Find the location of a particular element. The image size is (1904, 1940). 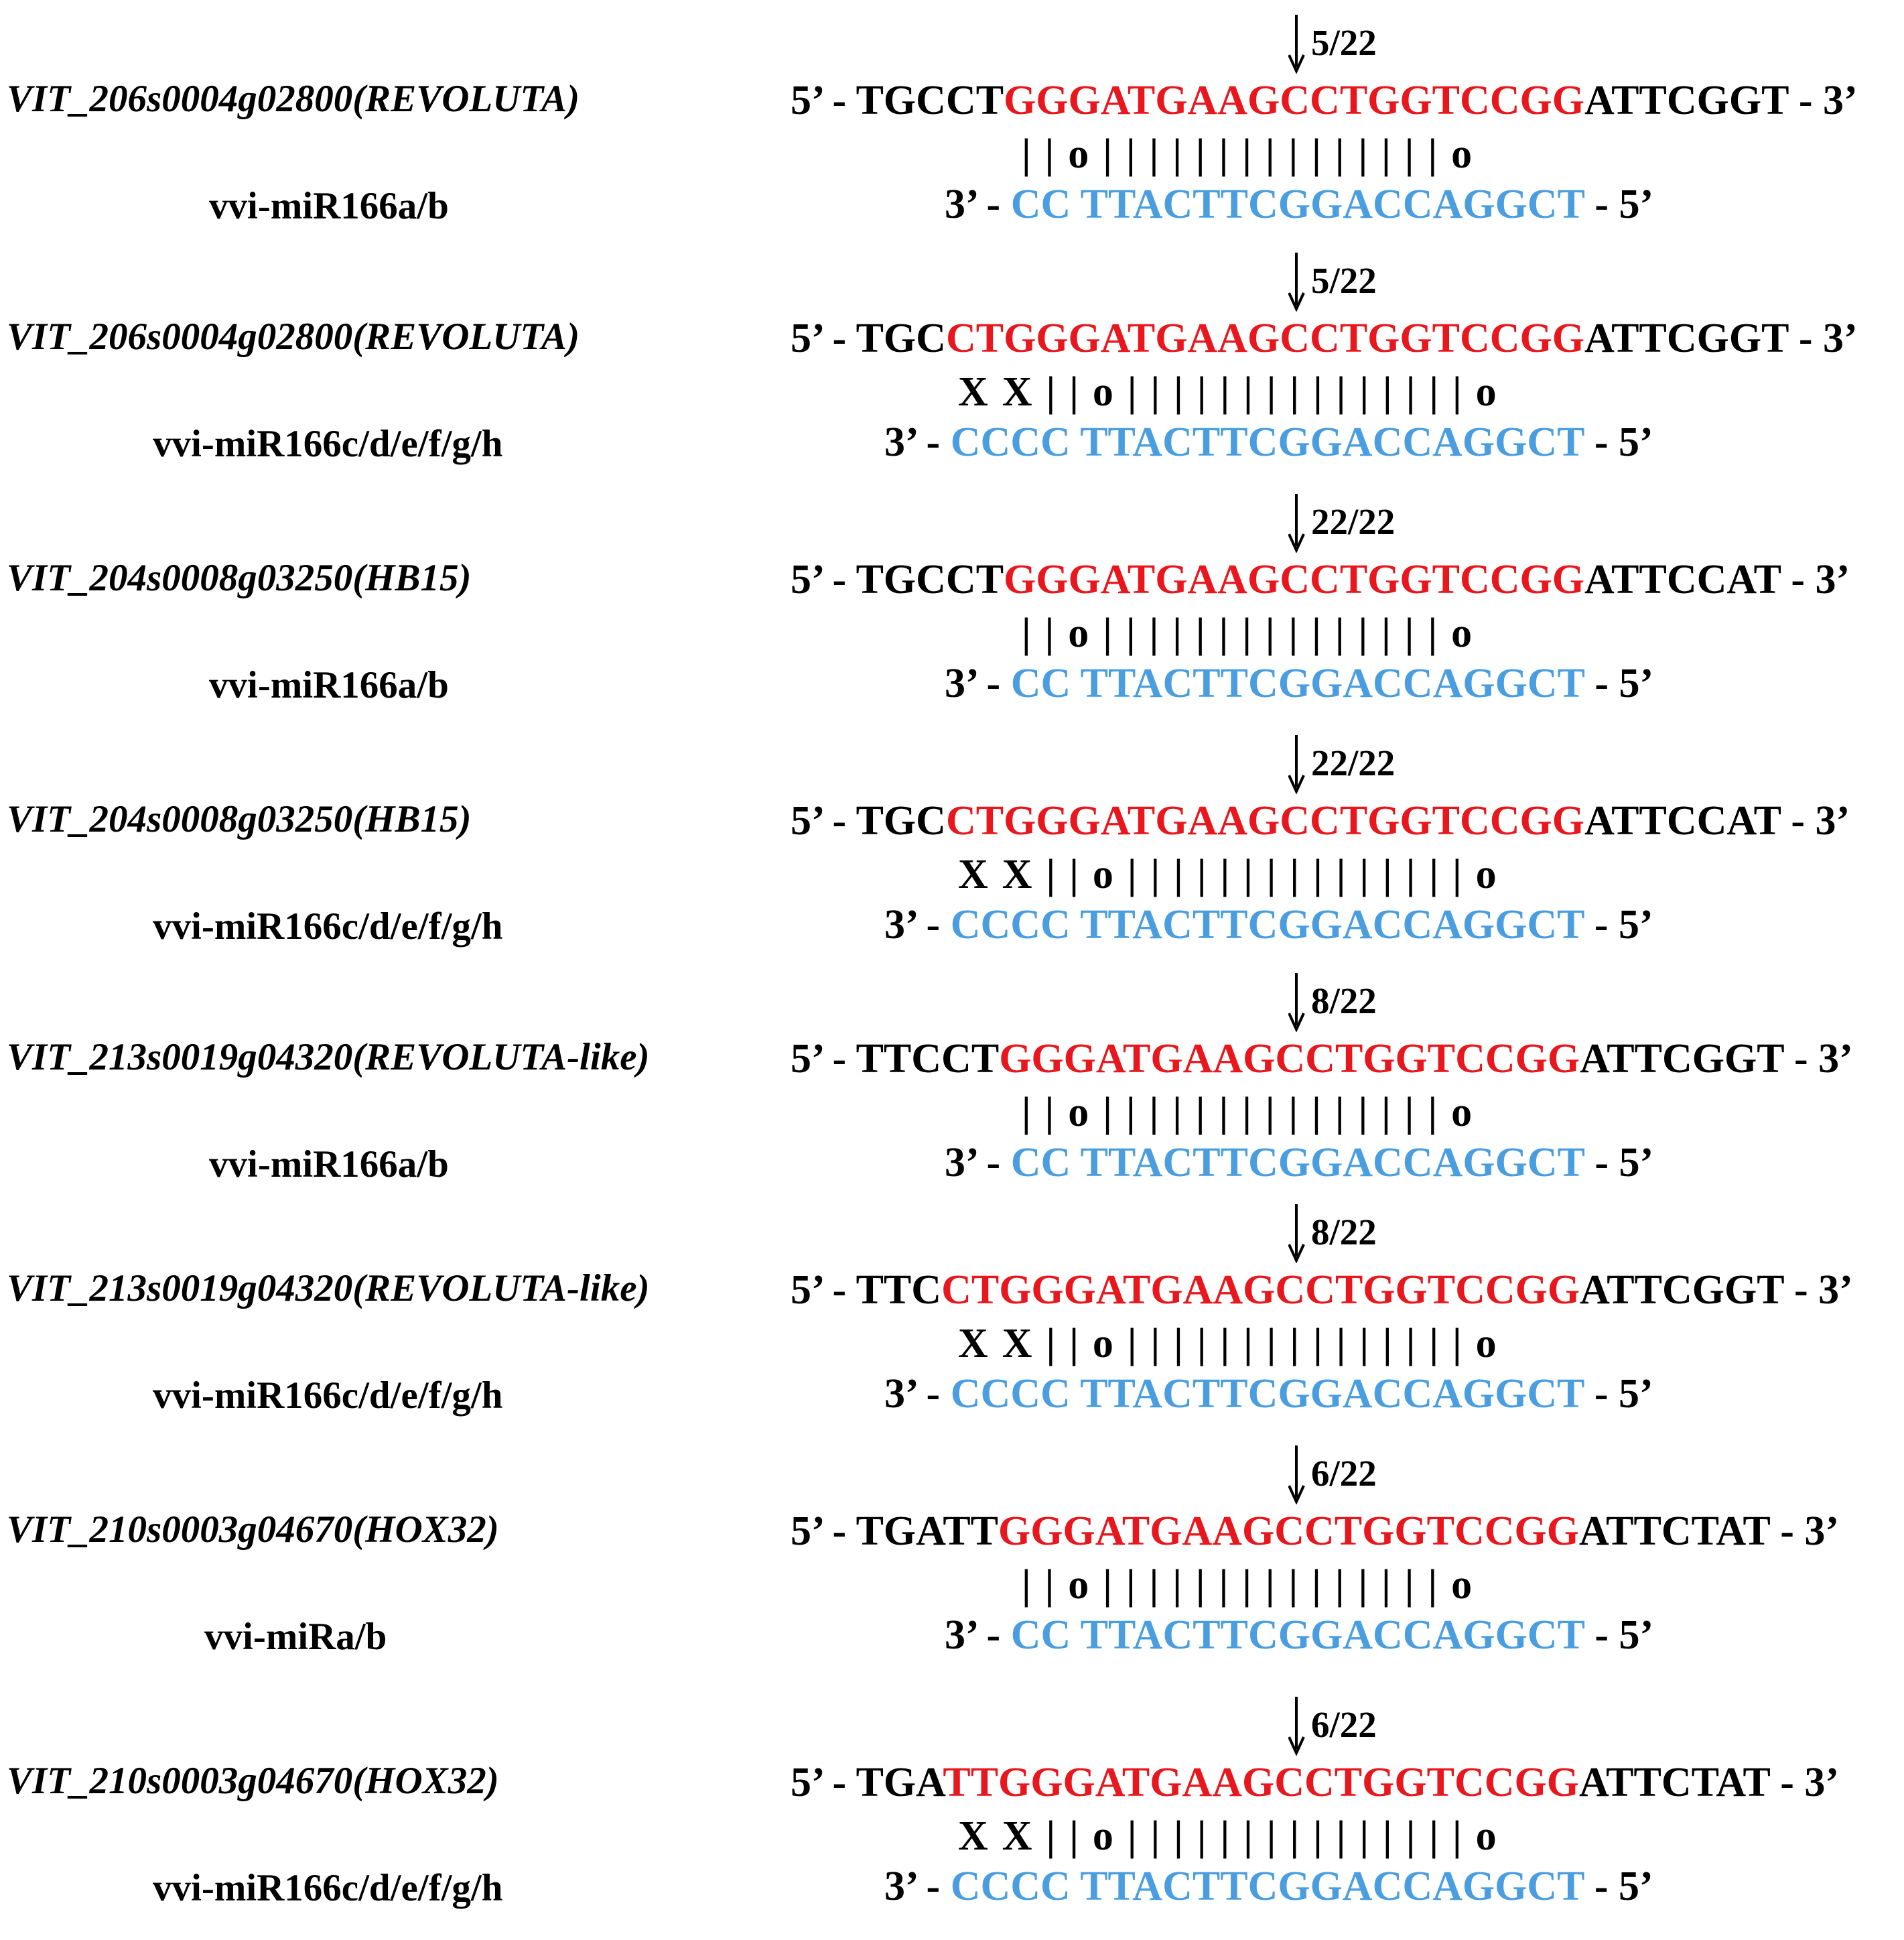

target-flank-left: TTC is located at coordinates (899, 1290).